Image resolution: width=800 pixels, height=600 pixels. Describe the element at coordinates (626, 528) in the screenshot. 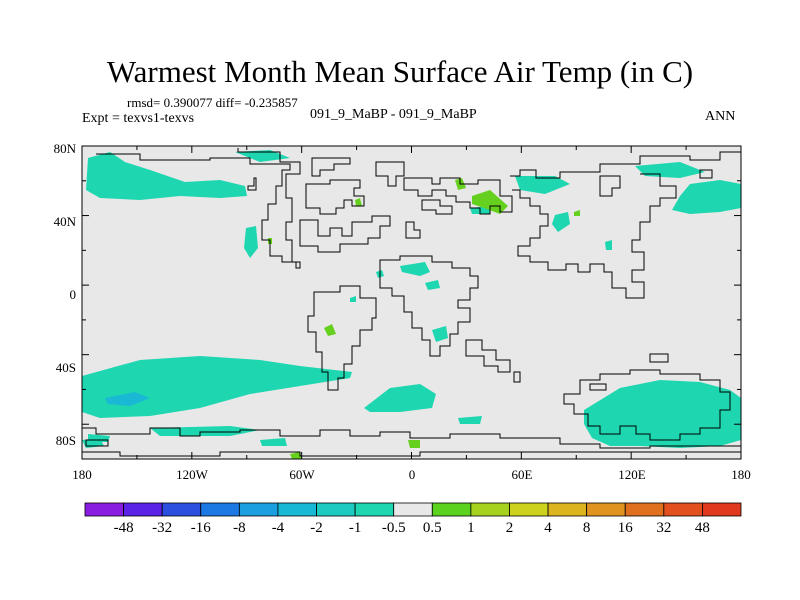

I see `colorbar-label: 16` at that location.